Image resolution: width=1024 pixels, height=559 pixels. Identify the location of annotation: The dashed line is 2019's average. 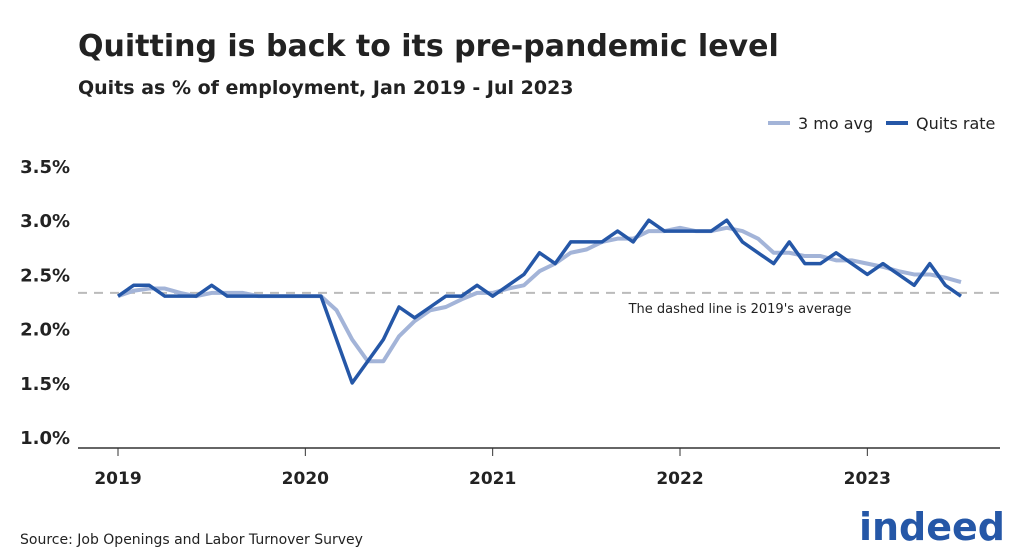
(740, 309).